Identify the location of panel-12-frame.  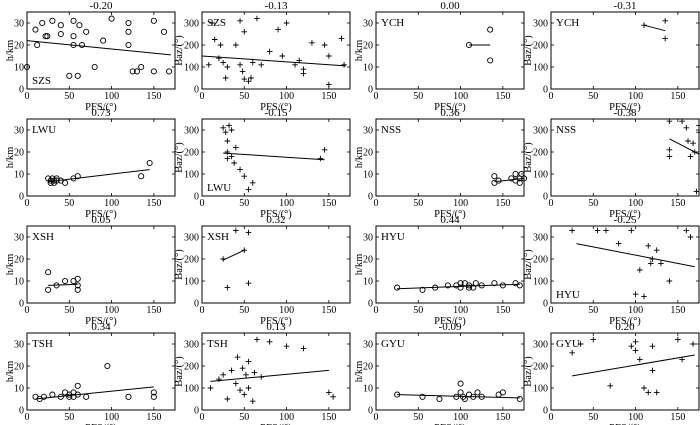
(625, 264).